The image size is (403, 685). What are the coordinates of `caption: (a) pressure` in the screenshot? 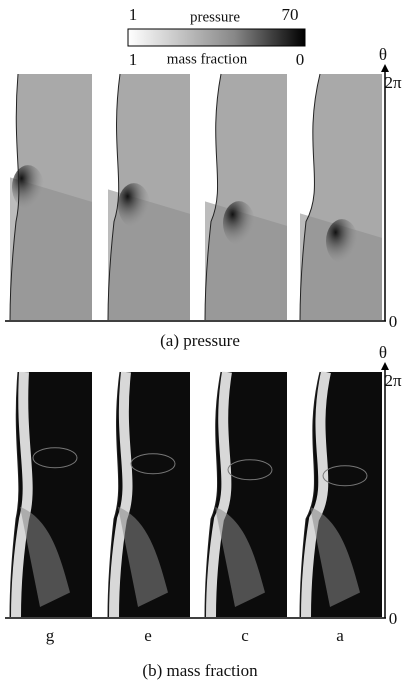 It's located at (200, 340).